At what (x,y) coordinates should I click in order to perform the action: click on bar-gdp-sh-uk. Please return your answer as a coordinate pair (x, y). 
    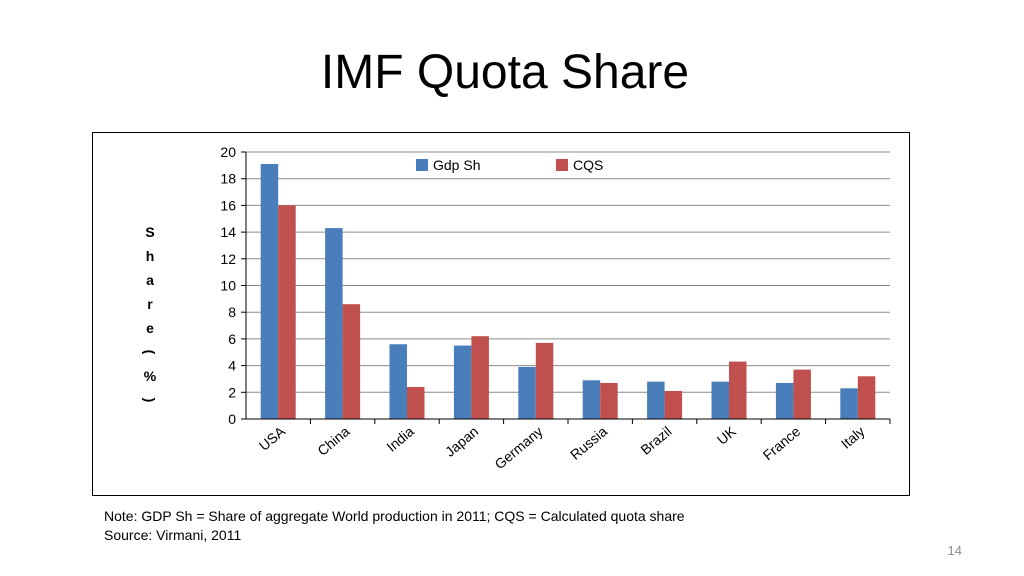
    Looking at the image, I should click on (720, 400).